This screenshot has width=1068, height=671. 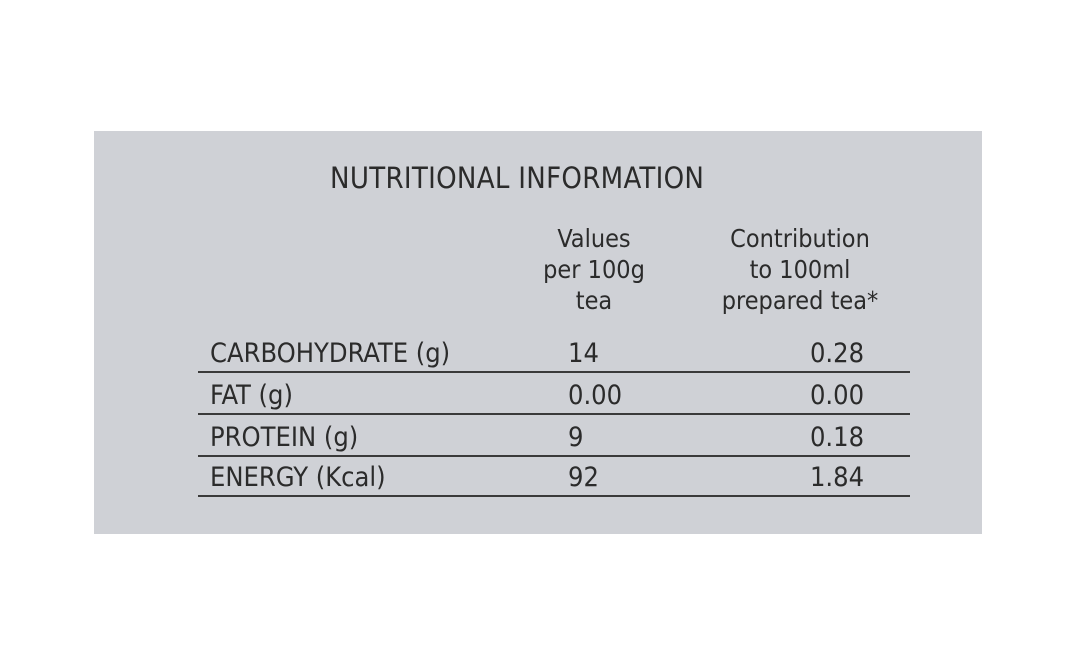 I want to click on value-per-100g: 9, so click(x=576, y=437).